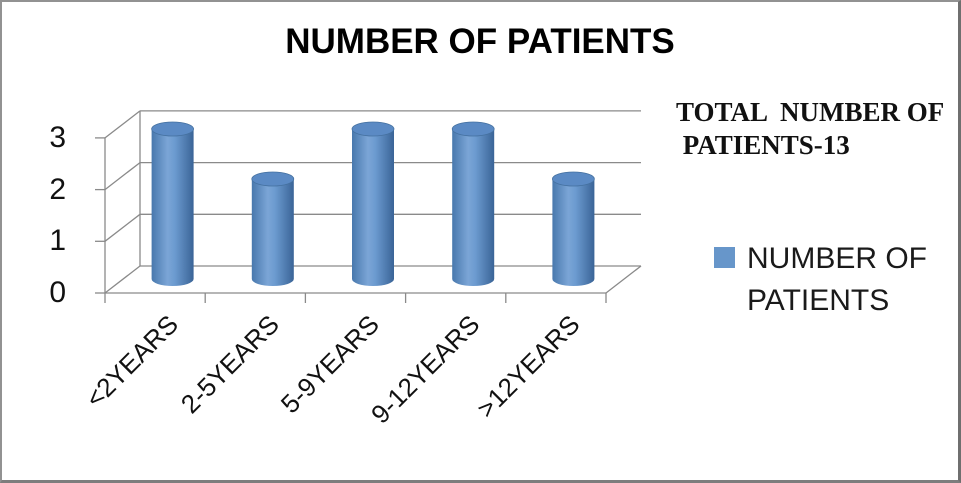 Image resolution: width=961 pixels, height=483 pixels. Describe the element at coordinates (810, 112) in the screenshot. I see `annotation-line1: TOTAL NUMBER OF` at that location.